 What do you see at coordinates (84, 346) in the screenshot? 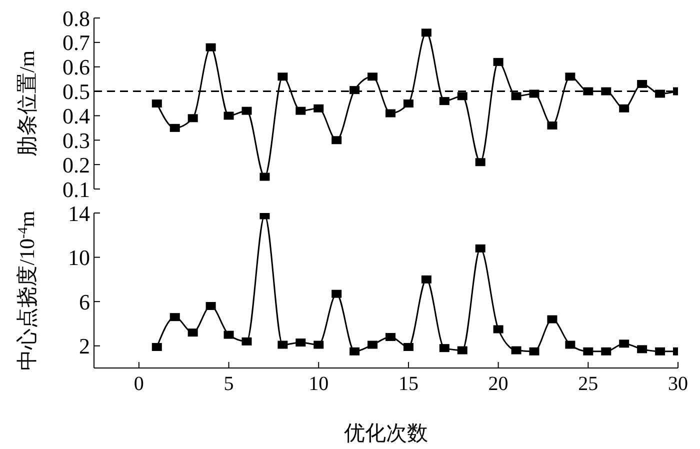
I see `y-tick-label: 2` at bounding box center [84, 346].